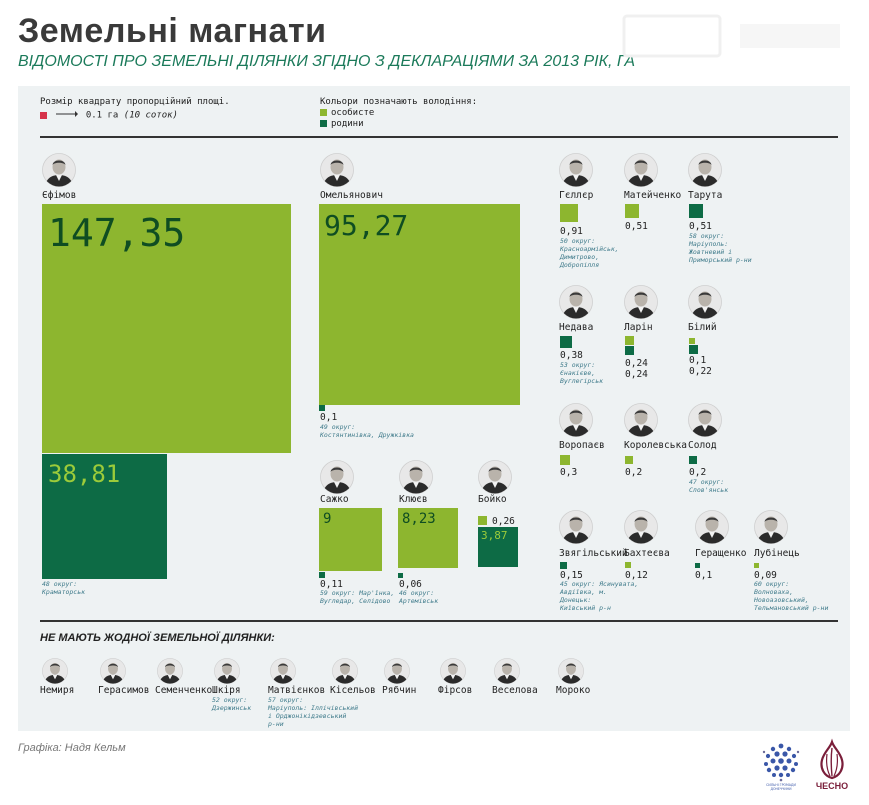  I want to click on no-land-name-n0: Немиря, so click(57, 690).